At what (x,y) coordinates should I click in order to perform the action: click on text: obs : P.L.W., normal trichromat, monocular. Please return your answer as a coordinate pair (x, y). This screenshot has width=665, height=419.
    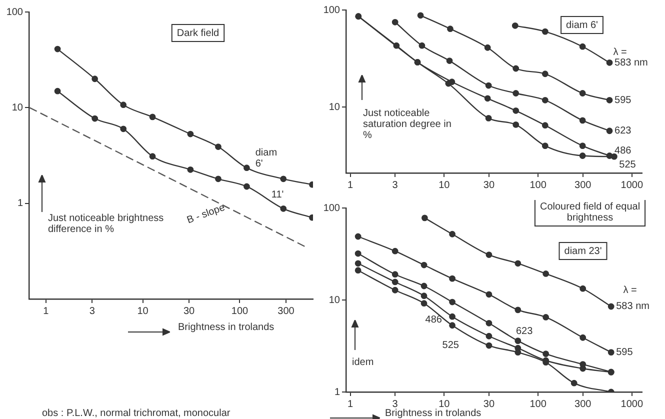
    Looking at the image, I should click on (136, 413).